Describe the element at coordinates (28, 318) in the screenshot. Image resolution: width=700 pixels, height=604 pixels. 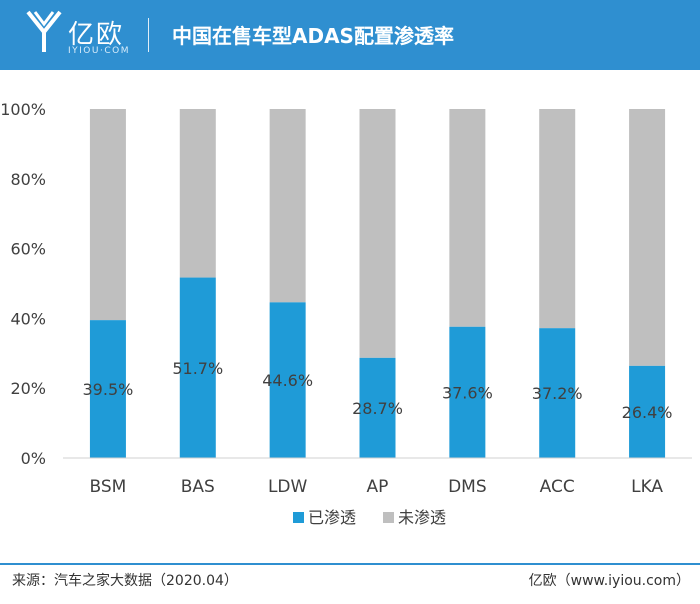
I see `y-tick-label: 40%` at that location.